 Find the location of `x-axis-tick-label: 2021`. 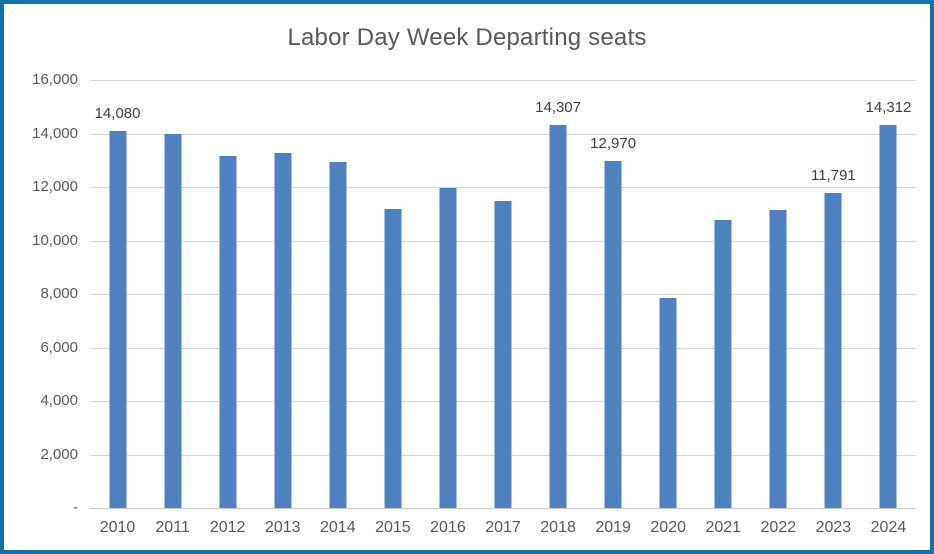

x-axis-tick-label: 2021 is located at coordinates (723, 527).